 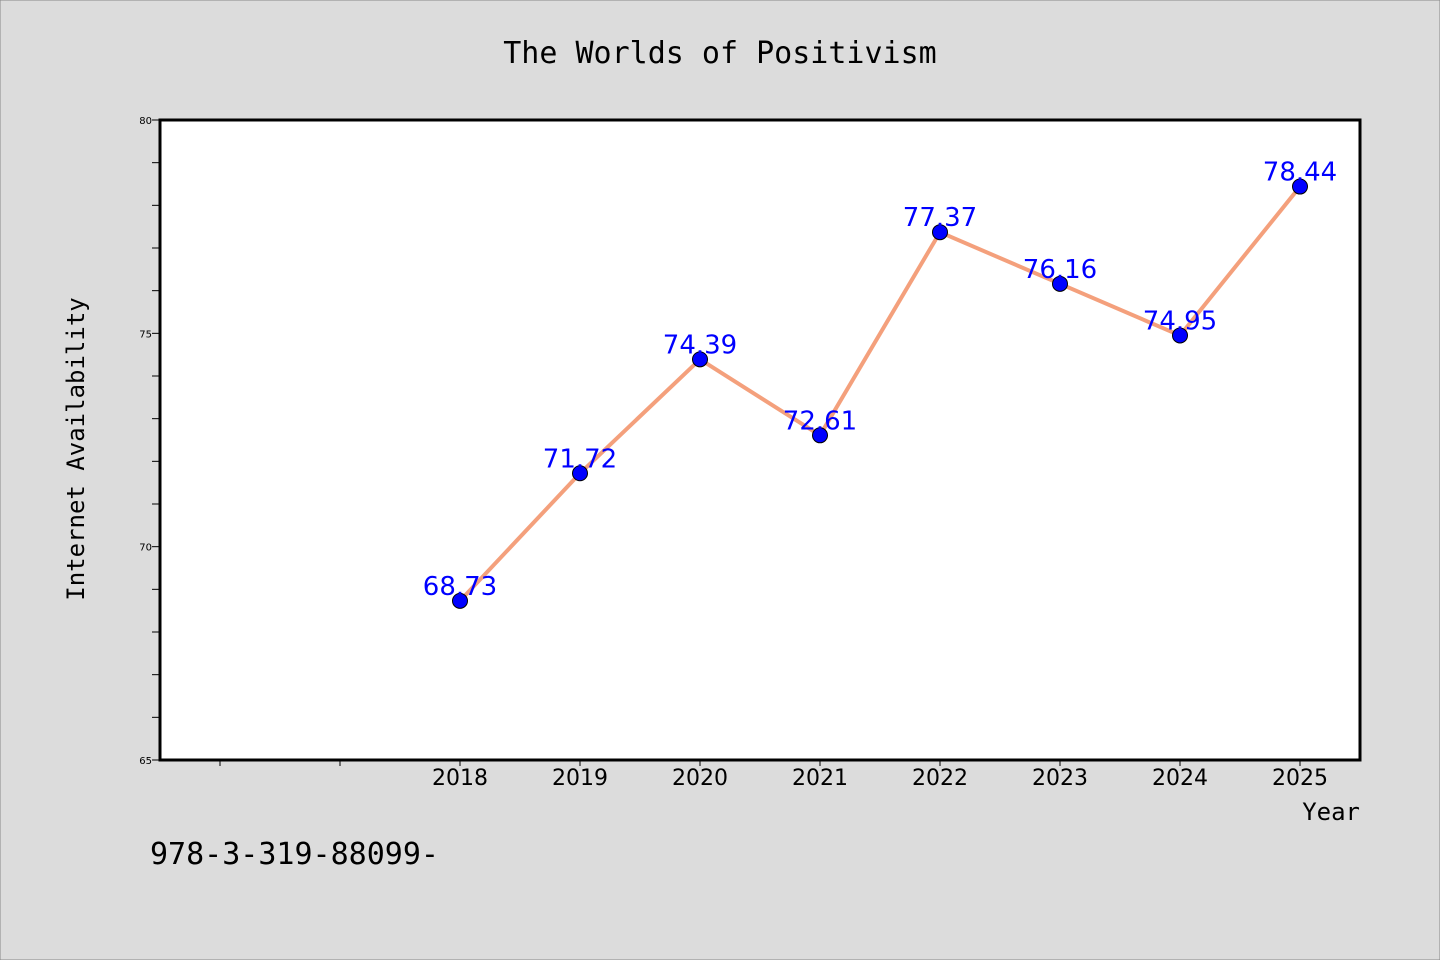 What do you see at coordinates (1060, 270) in the screenshot?
I see `data-label: 76.16` at bounding box center [1060, 270].